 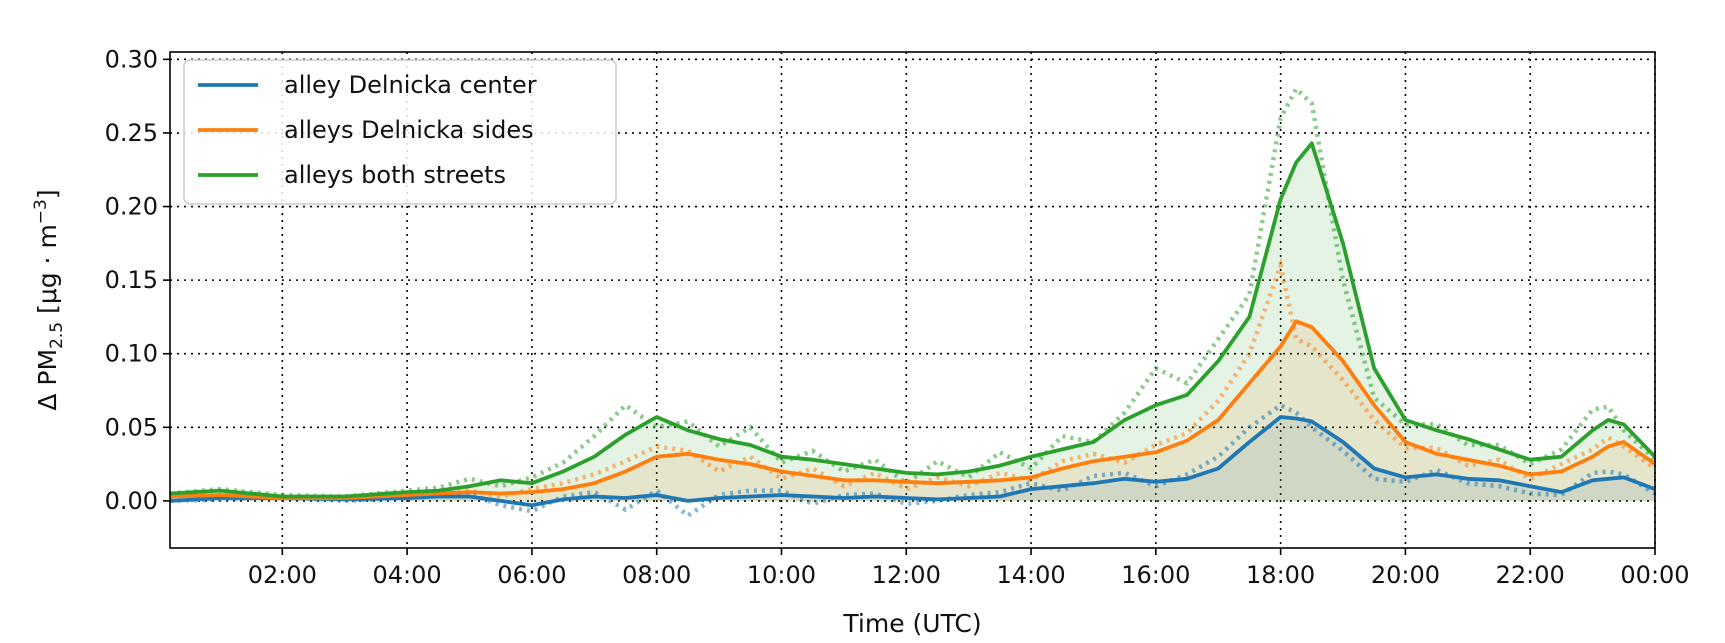 What do you see at coordinates (41, 211) in the screenshot?
I see `y-axis-label-superscript: −3` at bounding box center [41, 211].